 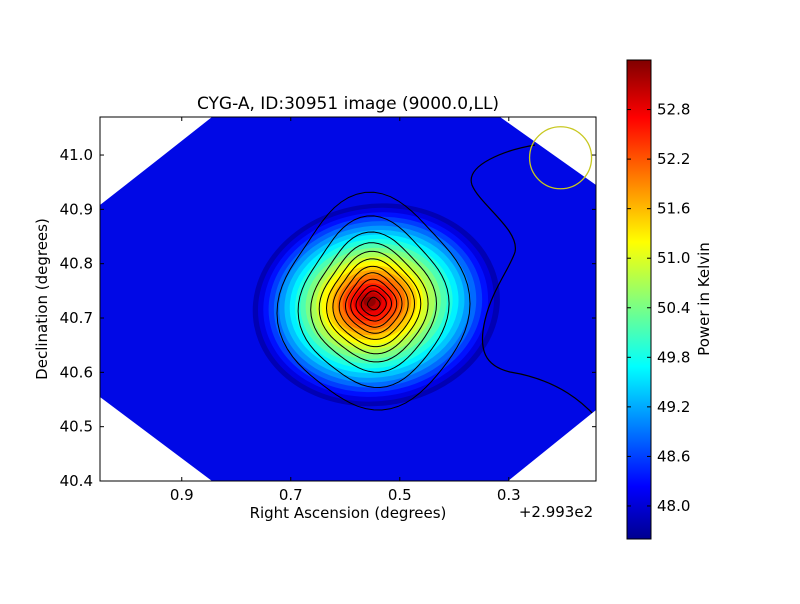 What do you see at coordinates (76, 209) in the screenshot?
I see `y-tick-label: 40.9` at bounding box center [76, 209].